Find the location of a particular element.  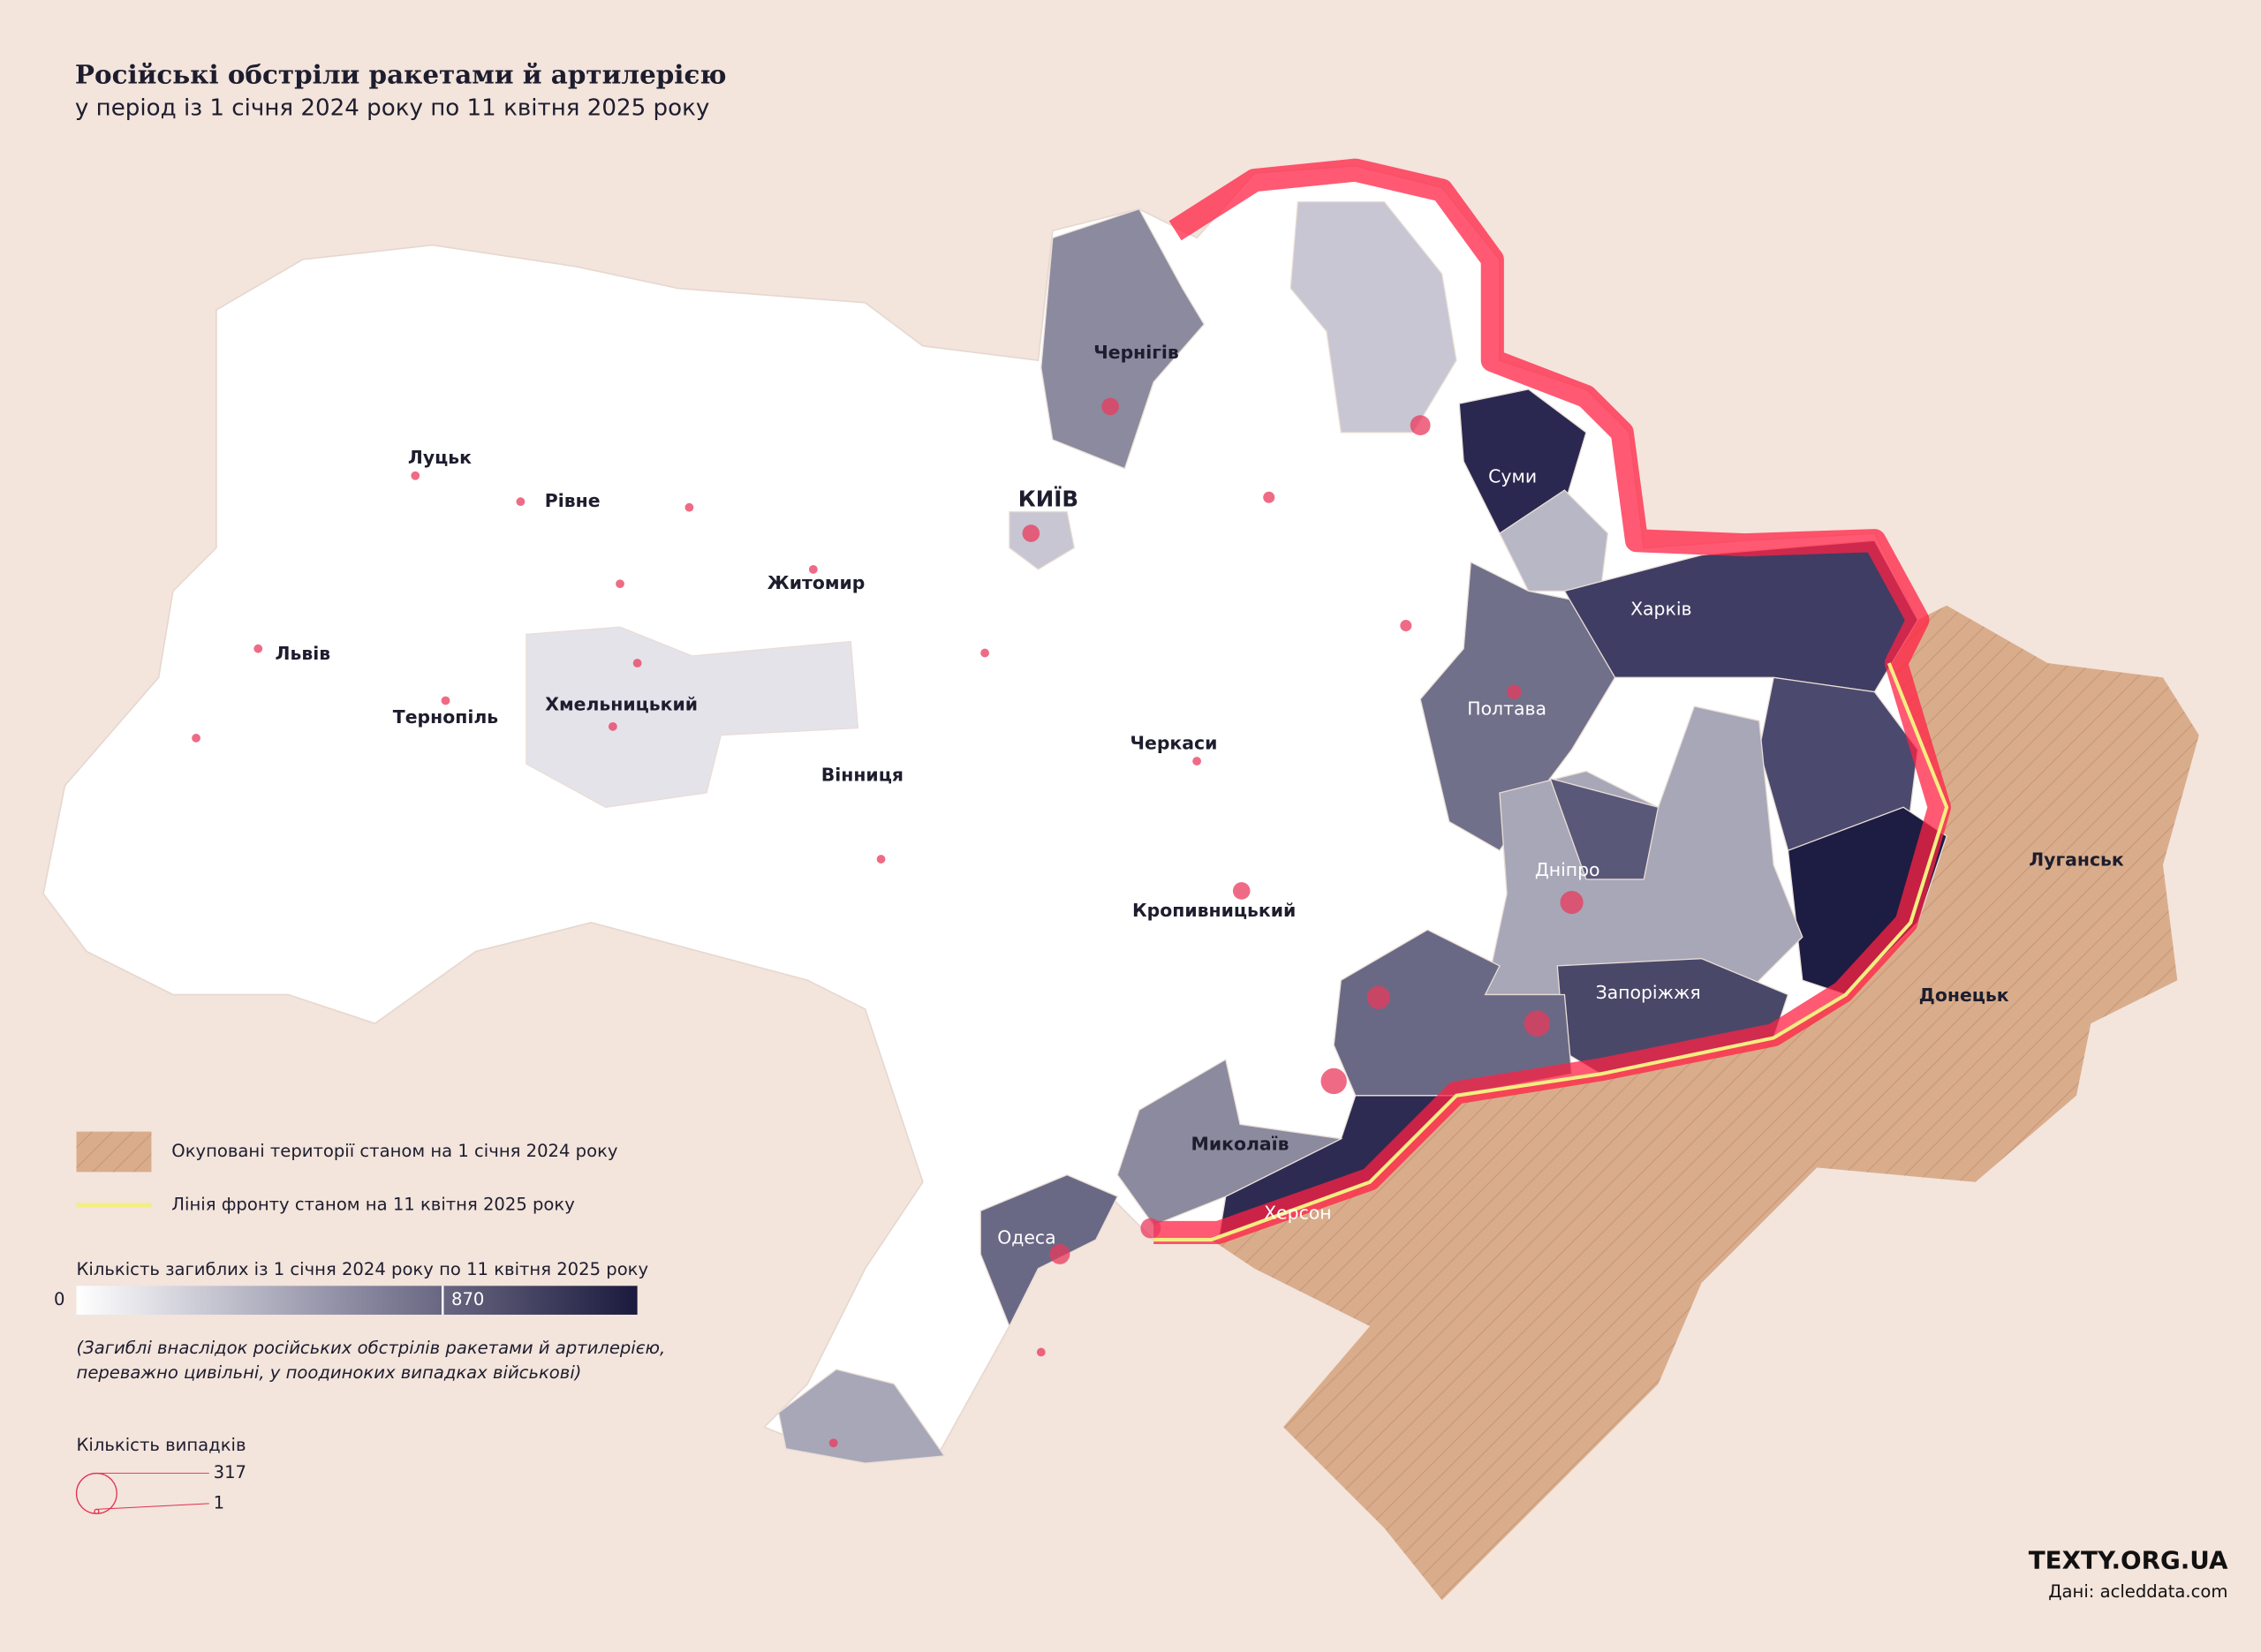

front-line is located at coordinates (1551, 952).